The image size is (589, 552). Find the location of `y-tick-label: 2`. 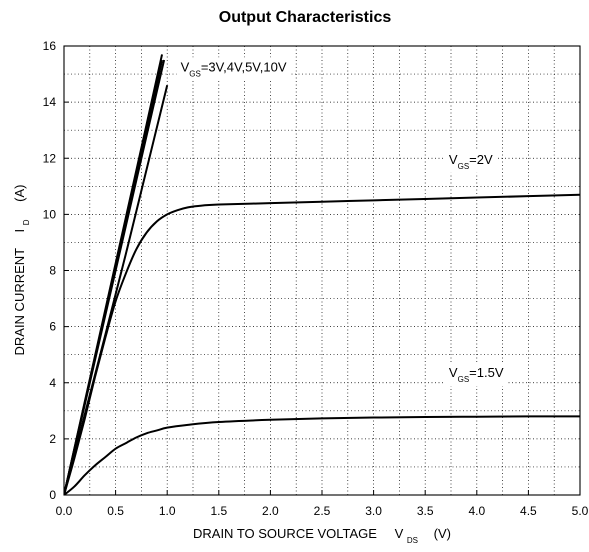

y-tick-label: 2 is located at coordinates (52, 439).